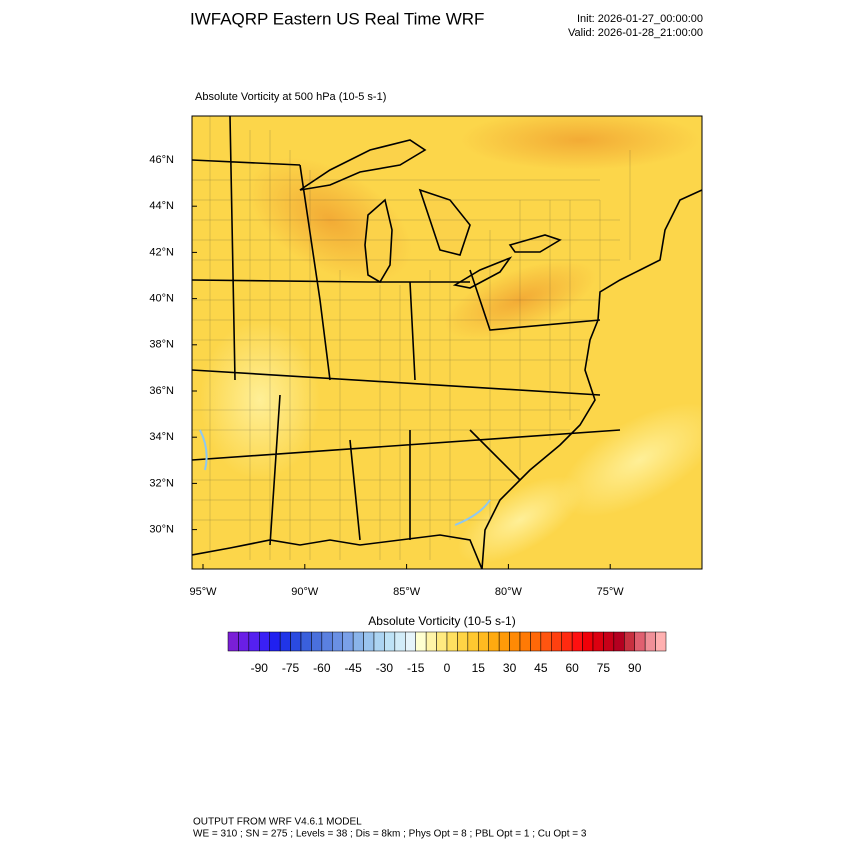 Image resolution: width=850 pixels, height=850 pixels. I want to click on colorbar: -90 -75 -60 -45 -30 -15 0 15 30 45 60 75 90, so click(447, 653).